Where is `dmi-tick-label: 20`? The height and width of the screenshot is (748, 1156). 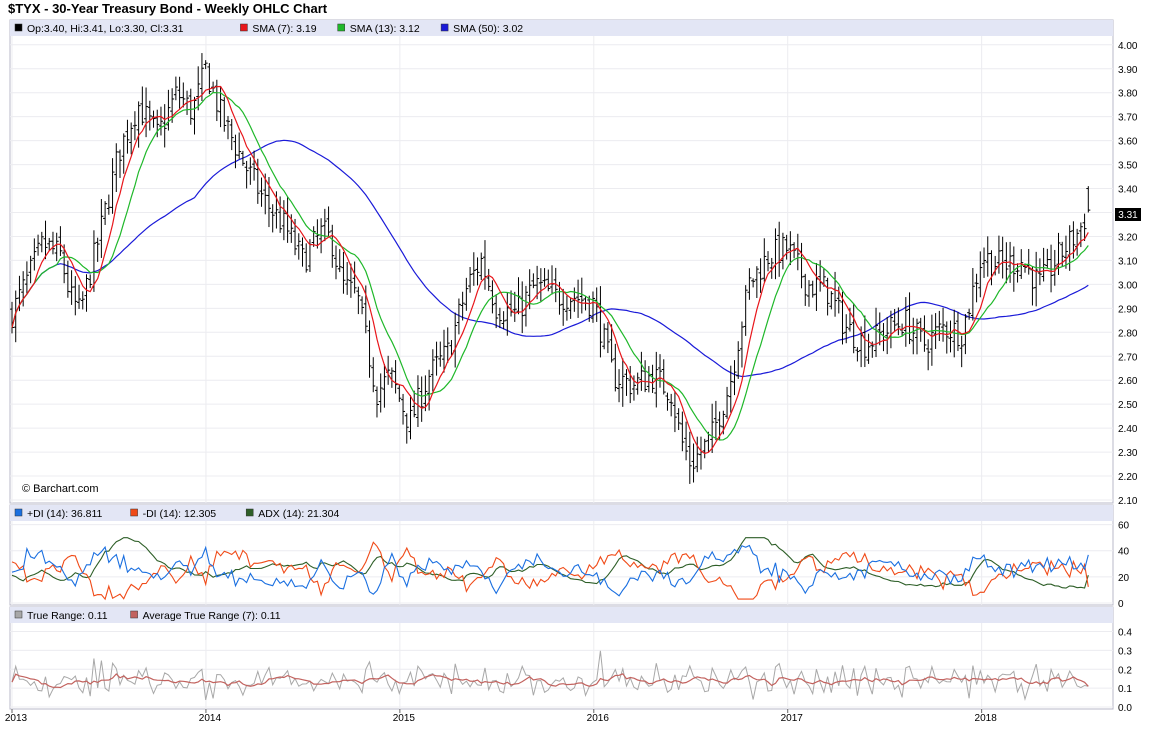
dmi-tick-label: 20 is located at coordinates (1124, 578).